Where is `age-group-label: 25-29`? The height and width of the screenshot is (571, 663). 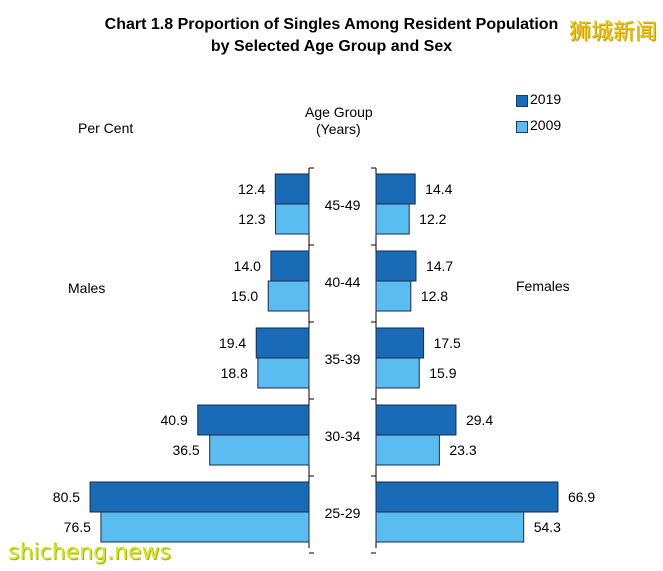 age-group-label: 25-29 is located at coordinates (343, 513).